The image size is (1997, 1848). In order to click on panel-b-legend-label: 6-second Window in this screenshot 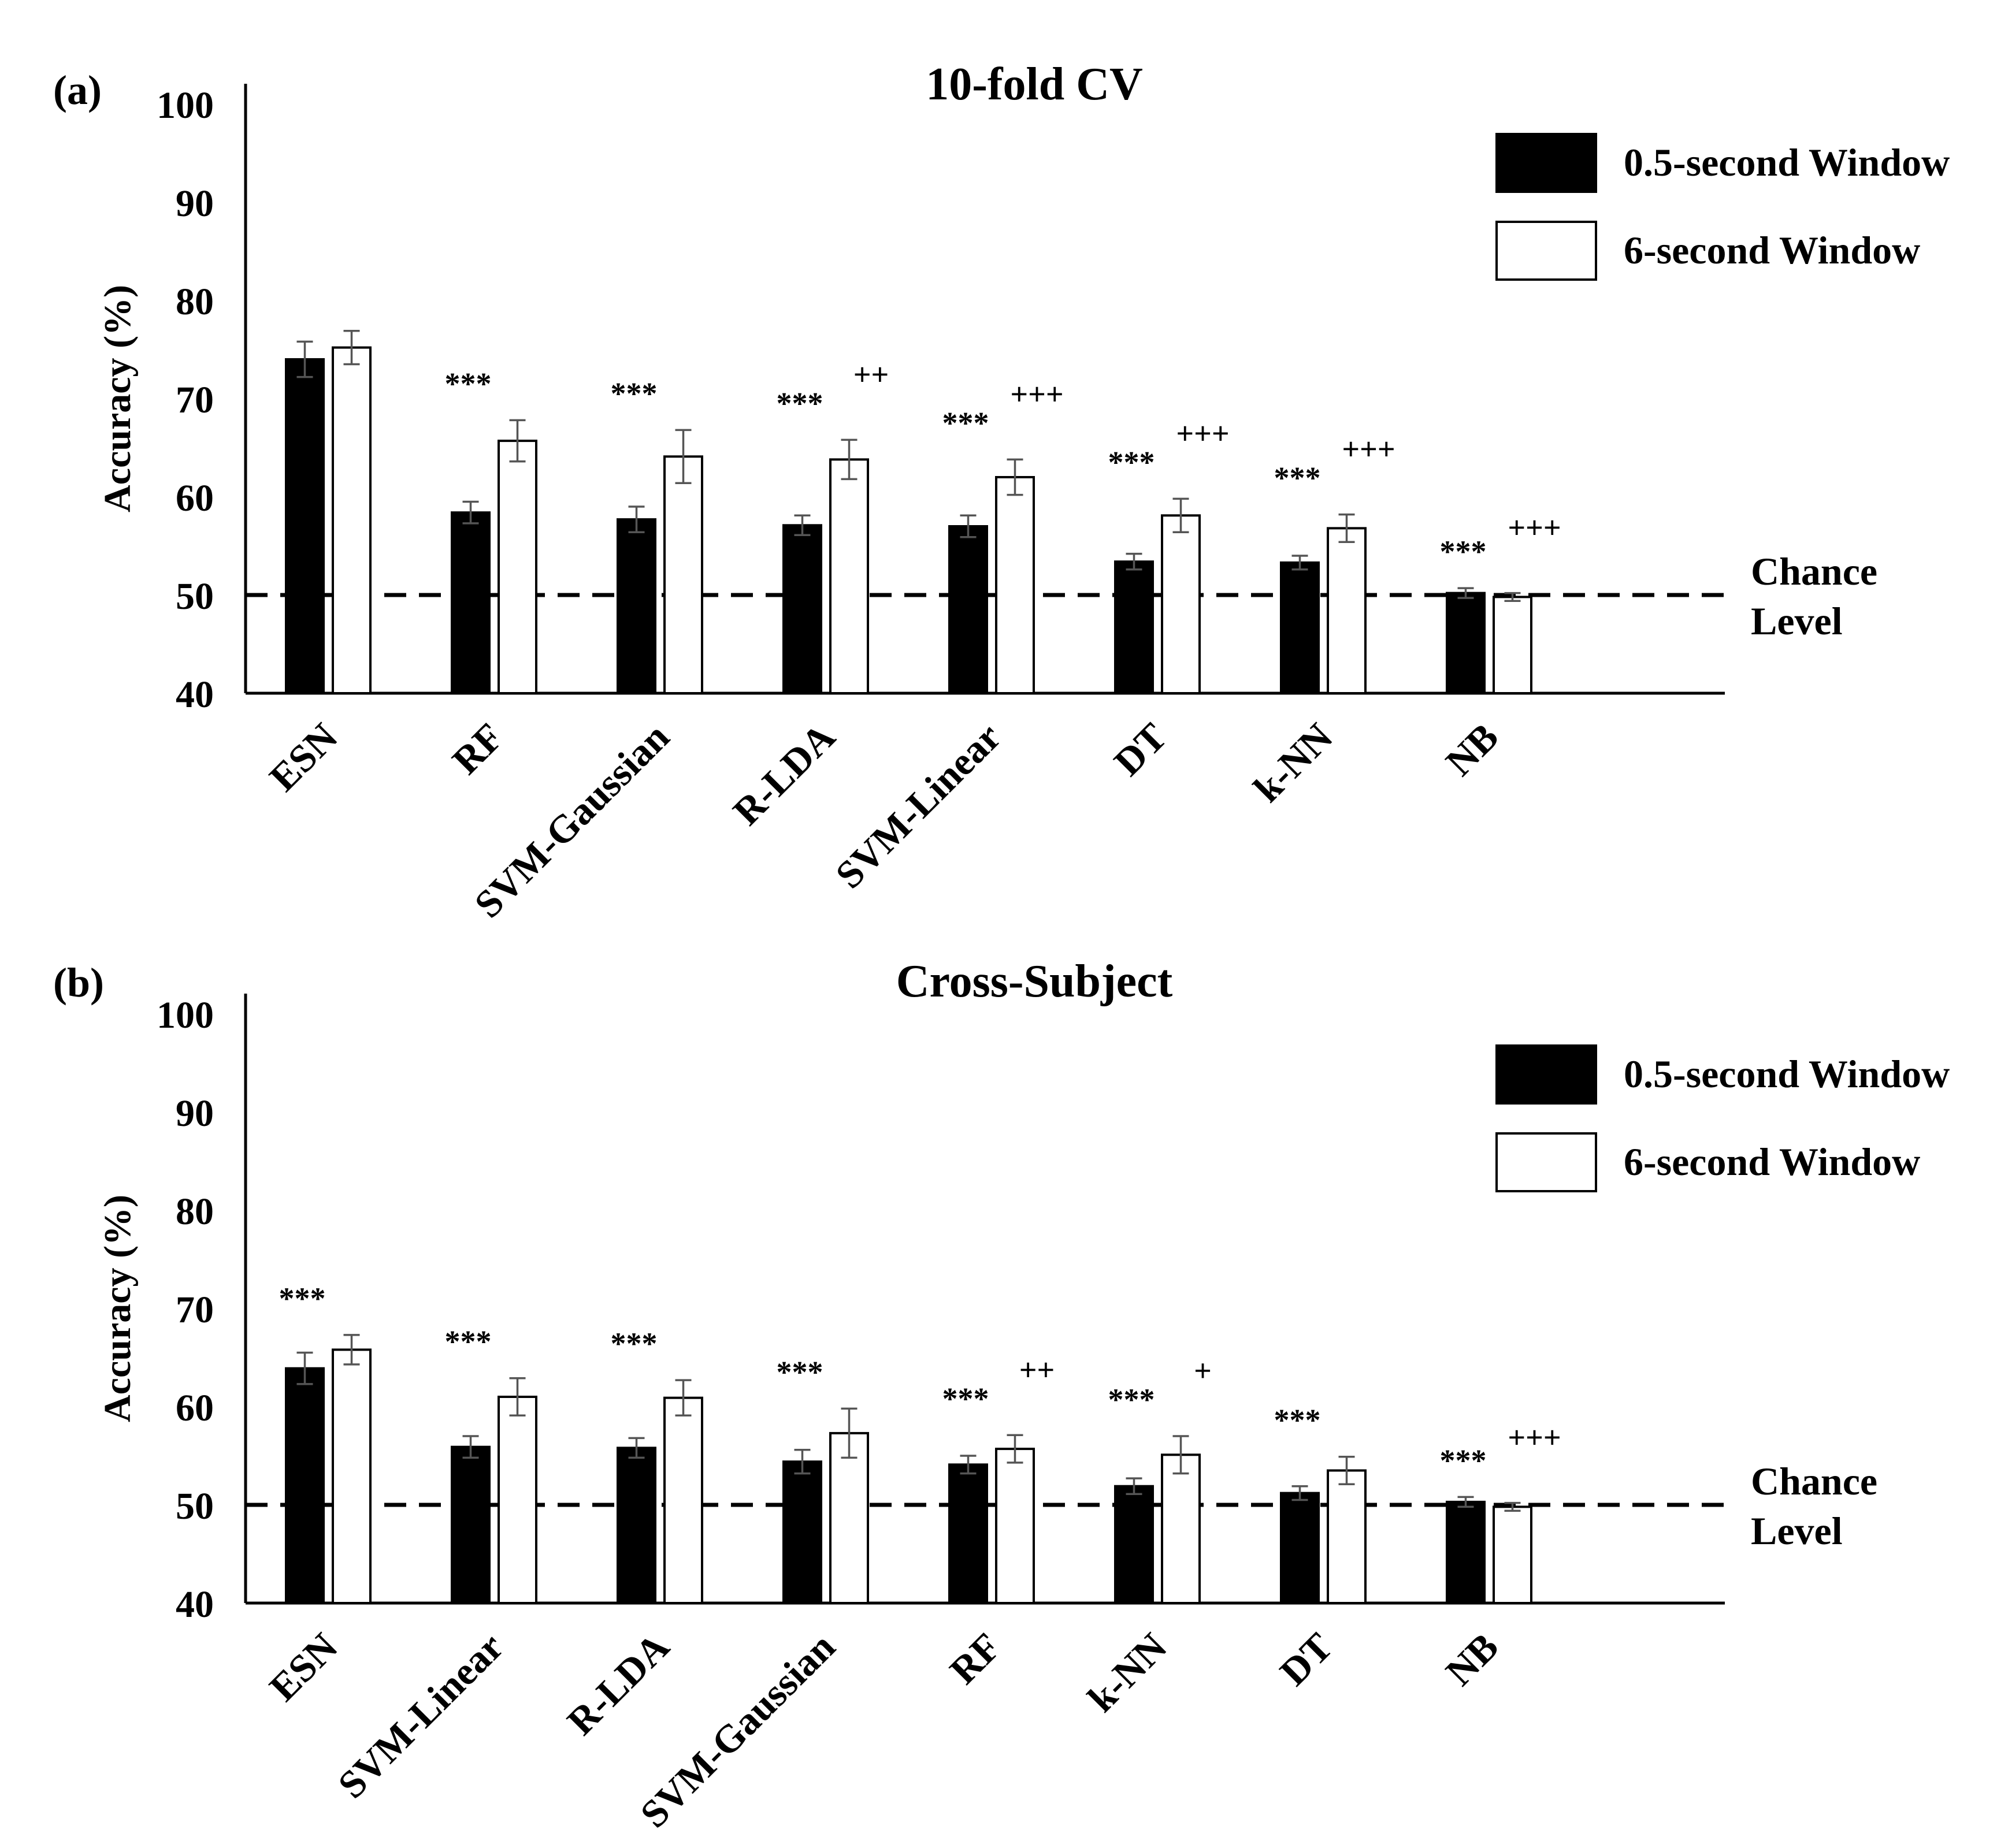, I will do `click(1772, 1162)`.